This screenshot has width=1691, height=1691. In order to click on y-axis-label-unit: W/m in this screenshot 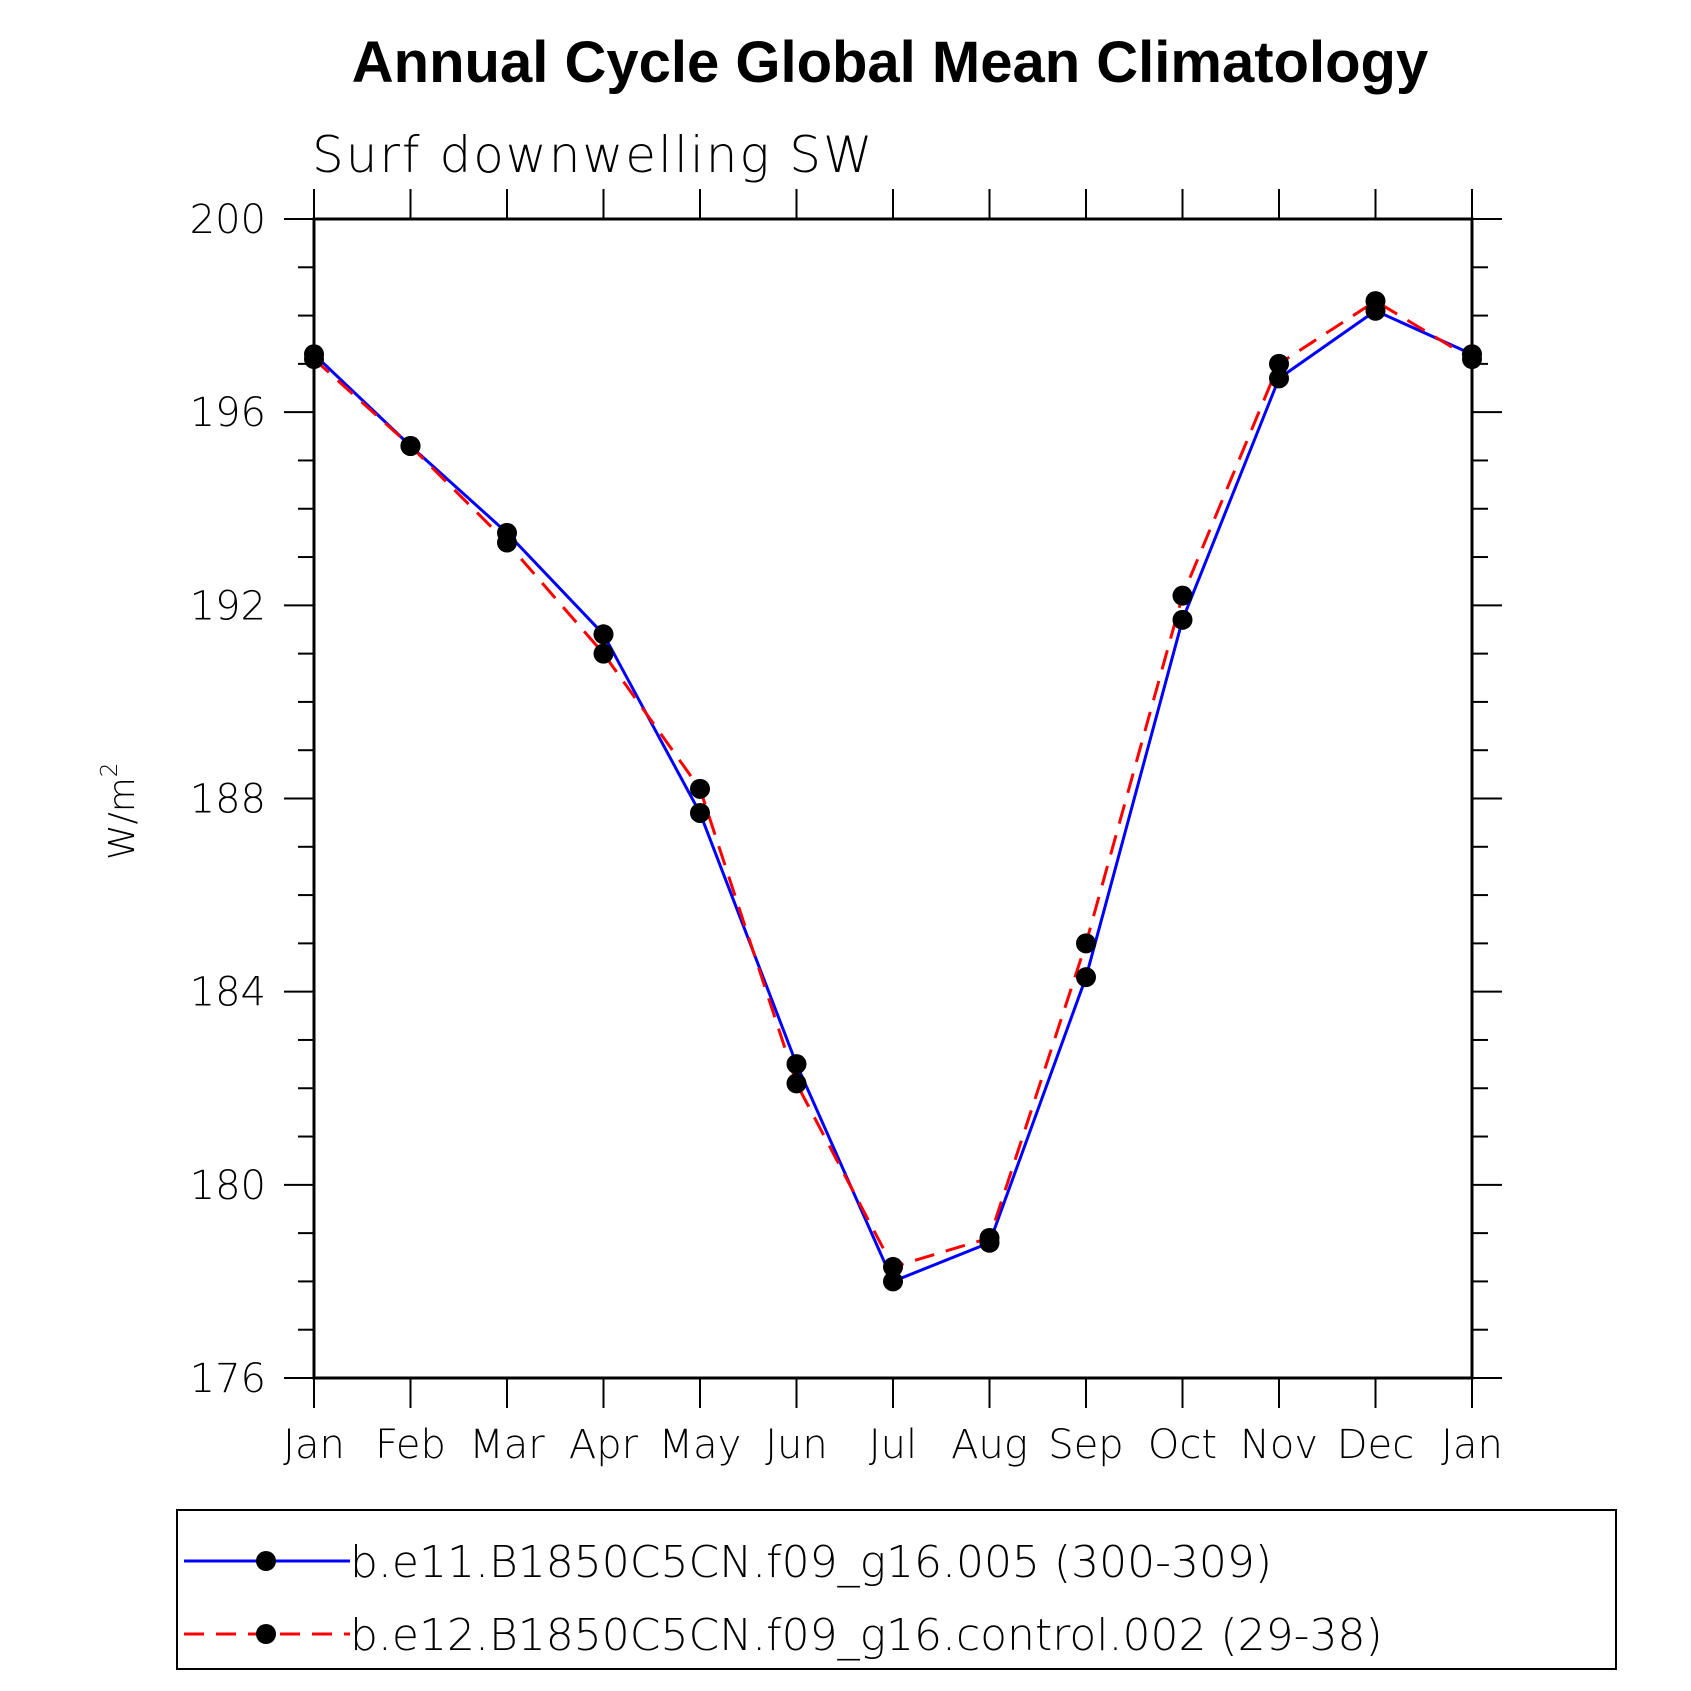, I will do `click(122, 818)`.